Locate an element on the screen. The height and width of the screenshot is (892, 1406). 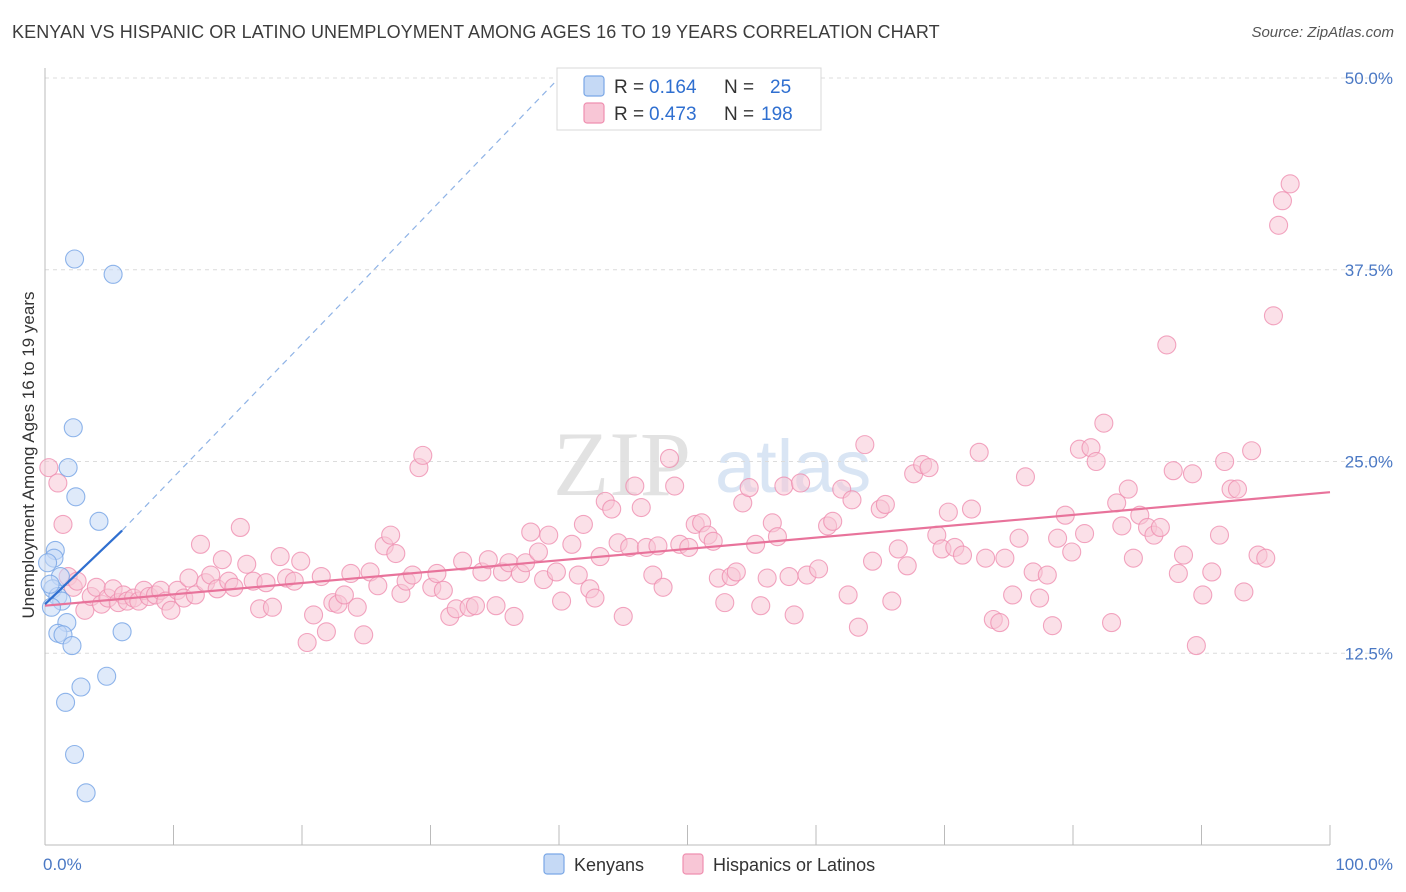
chart-source: Source: ZipAtlas.com is located at coordinates (1322, 32).